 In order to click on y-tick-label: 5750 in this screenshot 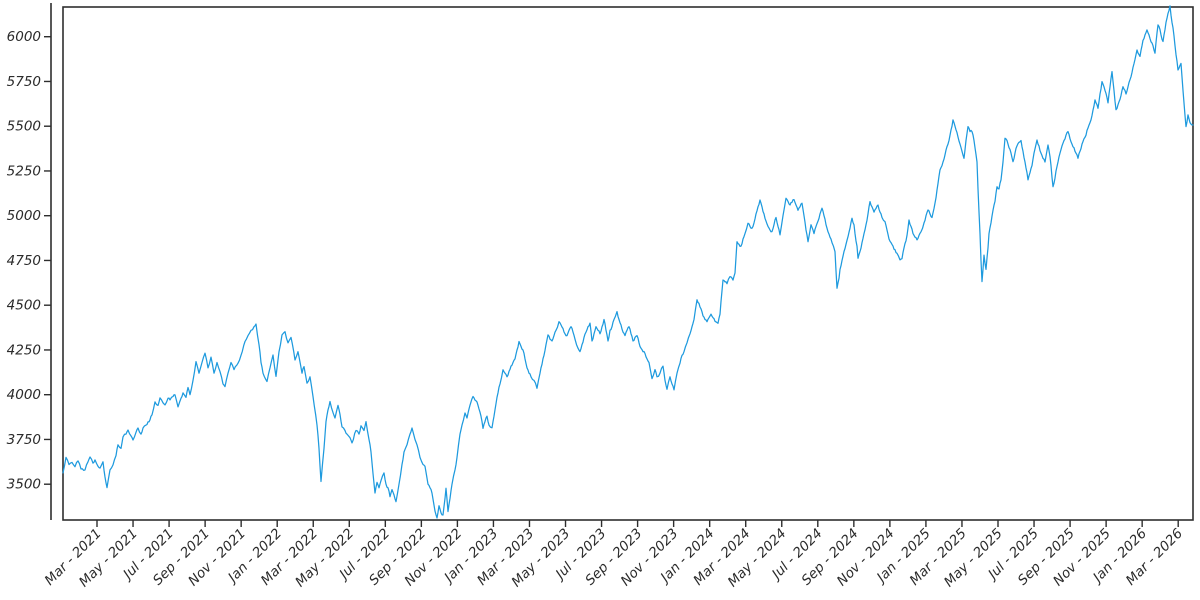, I will do `click(24, 82)`.